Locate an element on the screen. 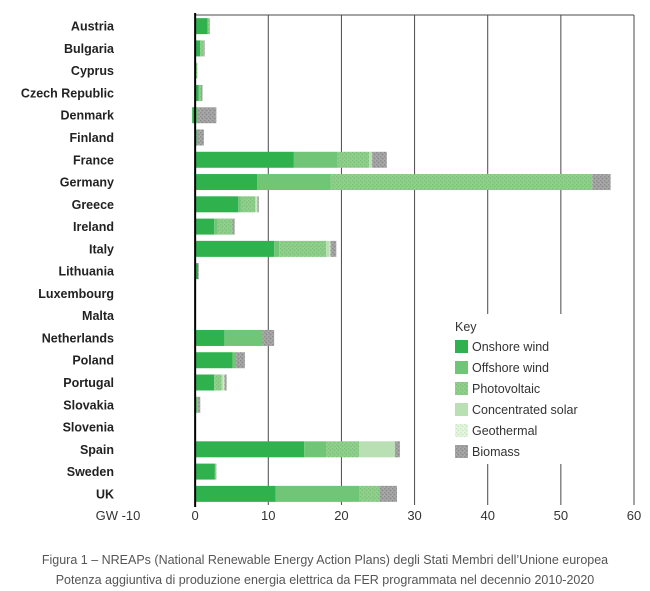 The image size is (650, 591). bar-uk-biomass is located at coordinates (388, 493).